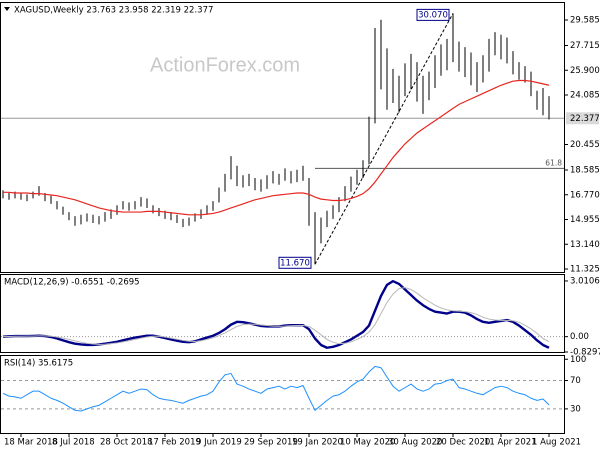 The width and height of the screenshot is (600, 450). Describe the element at coordinates (585, 270) in the screenshot. I see `y-tick-label: 11.325` at that location.